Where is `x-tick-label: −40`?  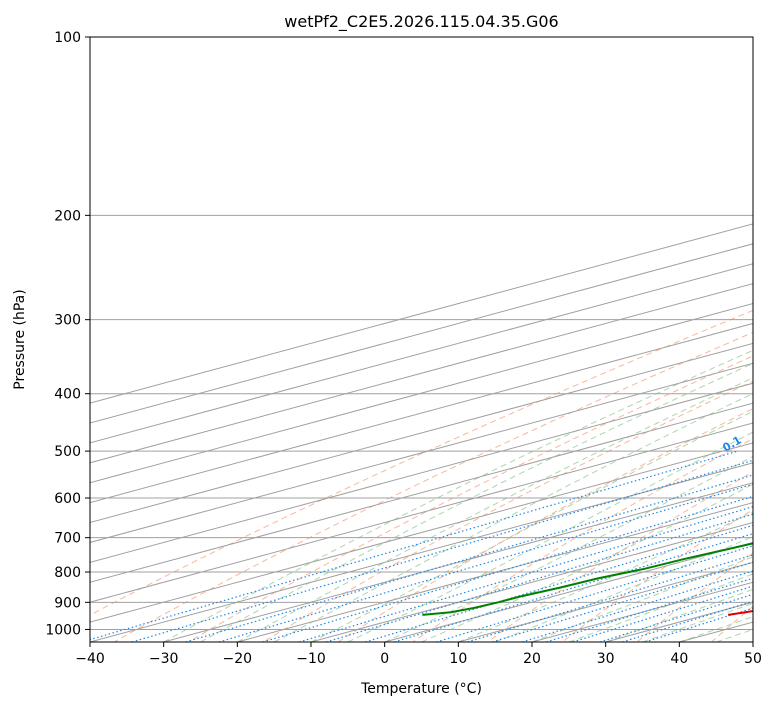
x-tick-label: −40 is located at coordinates (90, 659).